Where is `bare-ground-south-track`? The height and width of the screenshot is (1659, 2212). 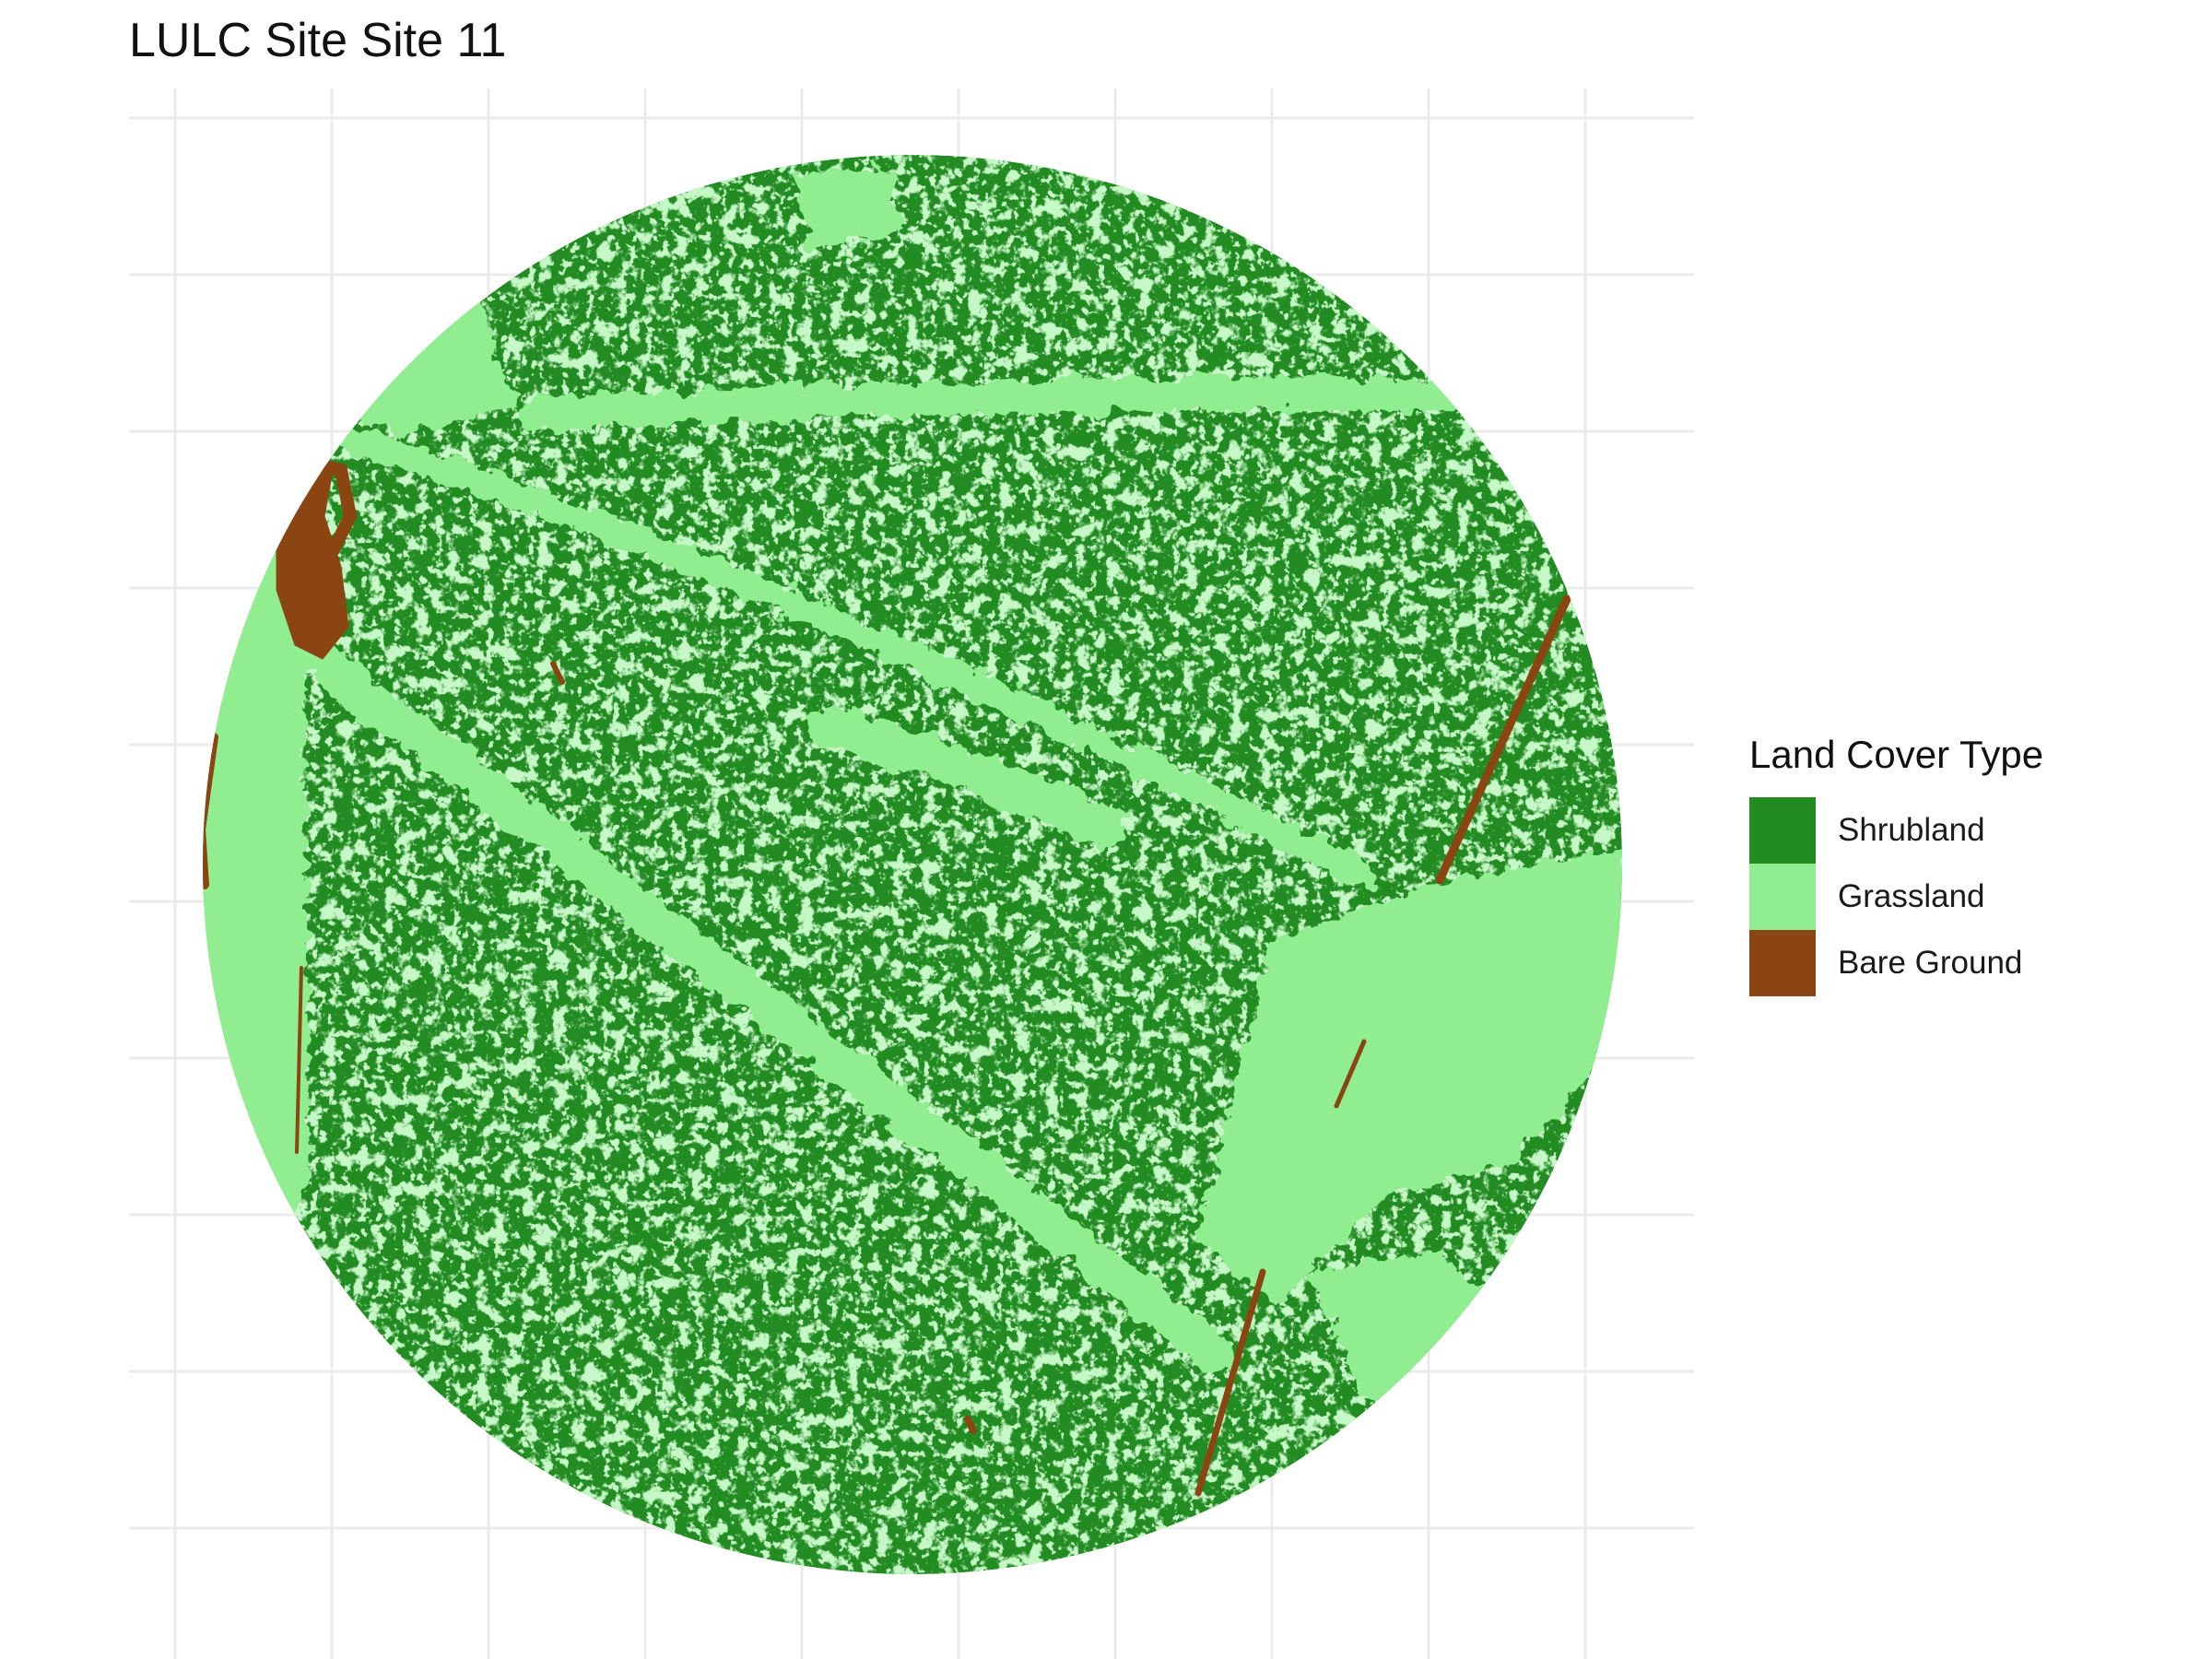
bare-ground-south-track is located at coordinates (1230, 1382).